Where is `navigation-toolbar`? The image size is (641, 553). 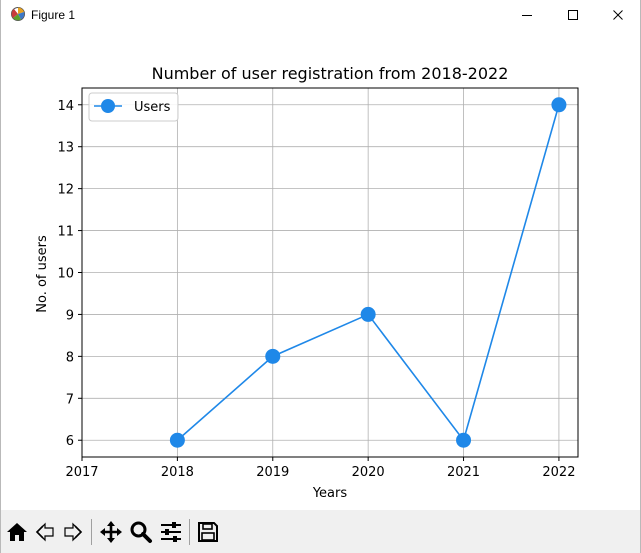 navigation-toolbar is located at coordinates (320, 531).